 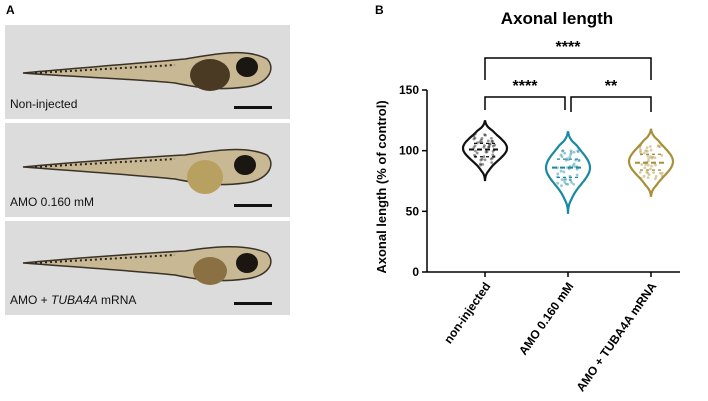 What do you see at coordinates (409, 151) in the screenshot?
I see `y-tick-label: 100` at bounding box center [409, 151].